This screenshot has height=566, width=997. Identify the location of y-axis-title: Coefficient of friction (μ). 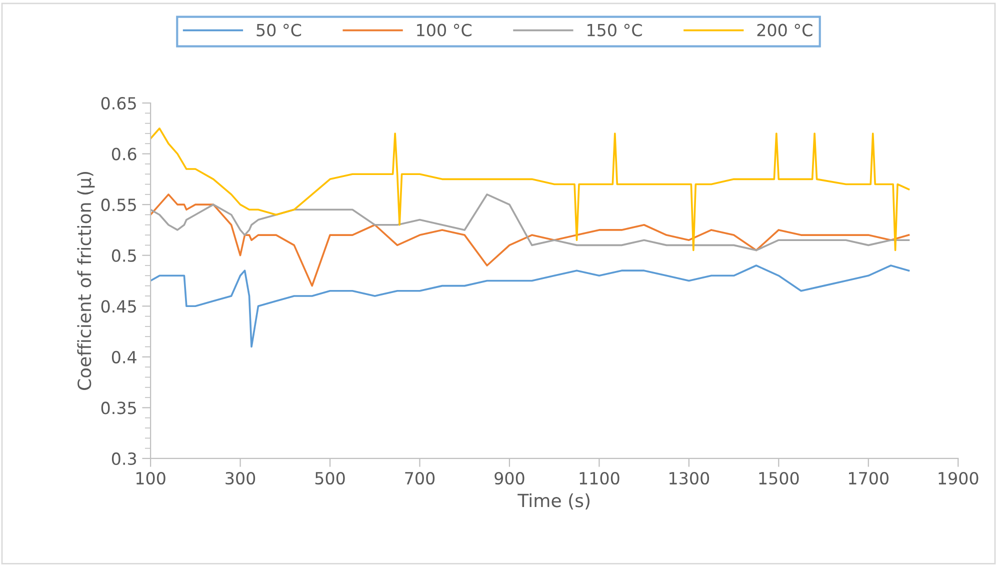
(86, 281).